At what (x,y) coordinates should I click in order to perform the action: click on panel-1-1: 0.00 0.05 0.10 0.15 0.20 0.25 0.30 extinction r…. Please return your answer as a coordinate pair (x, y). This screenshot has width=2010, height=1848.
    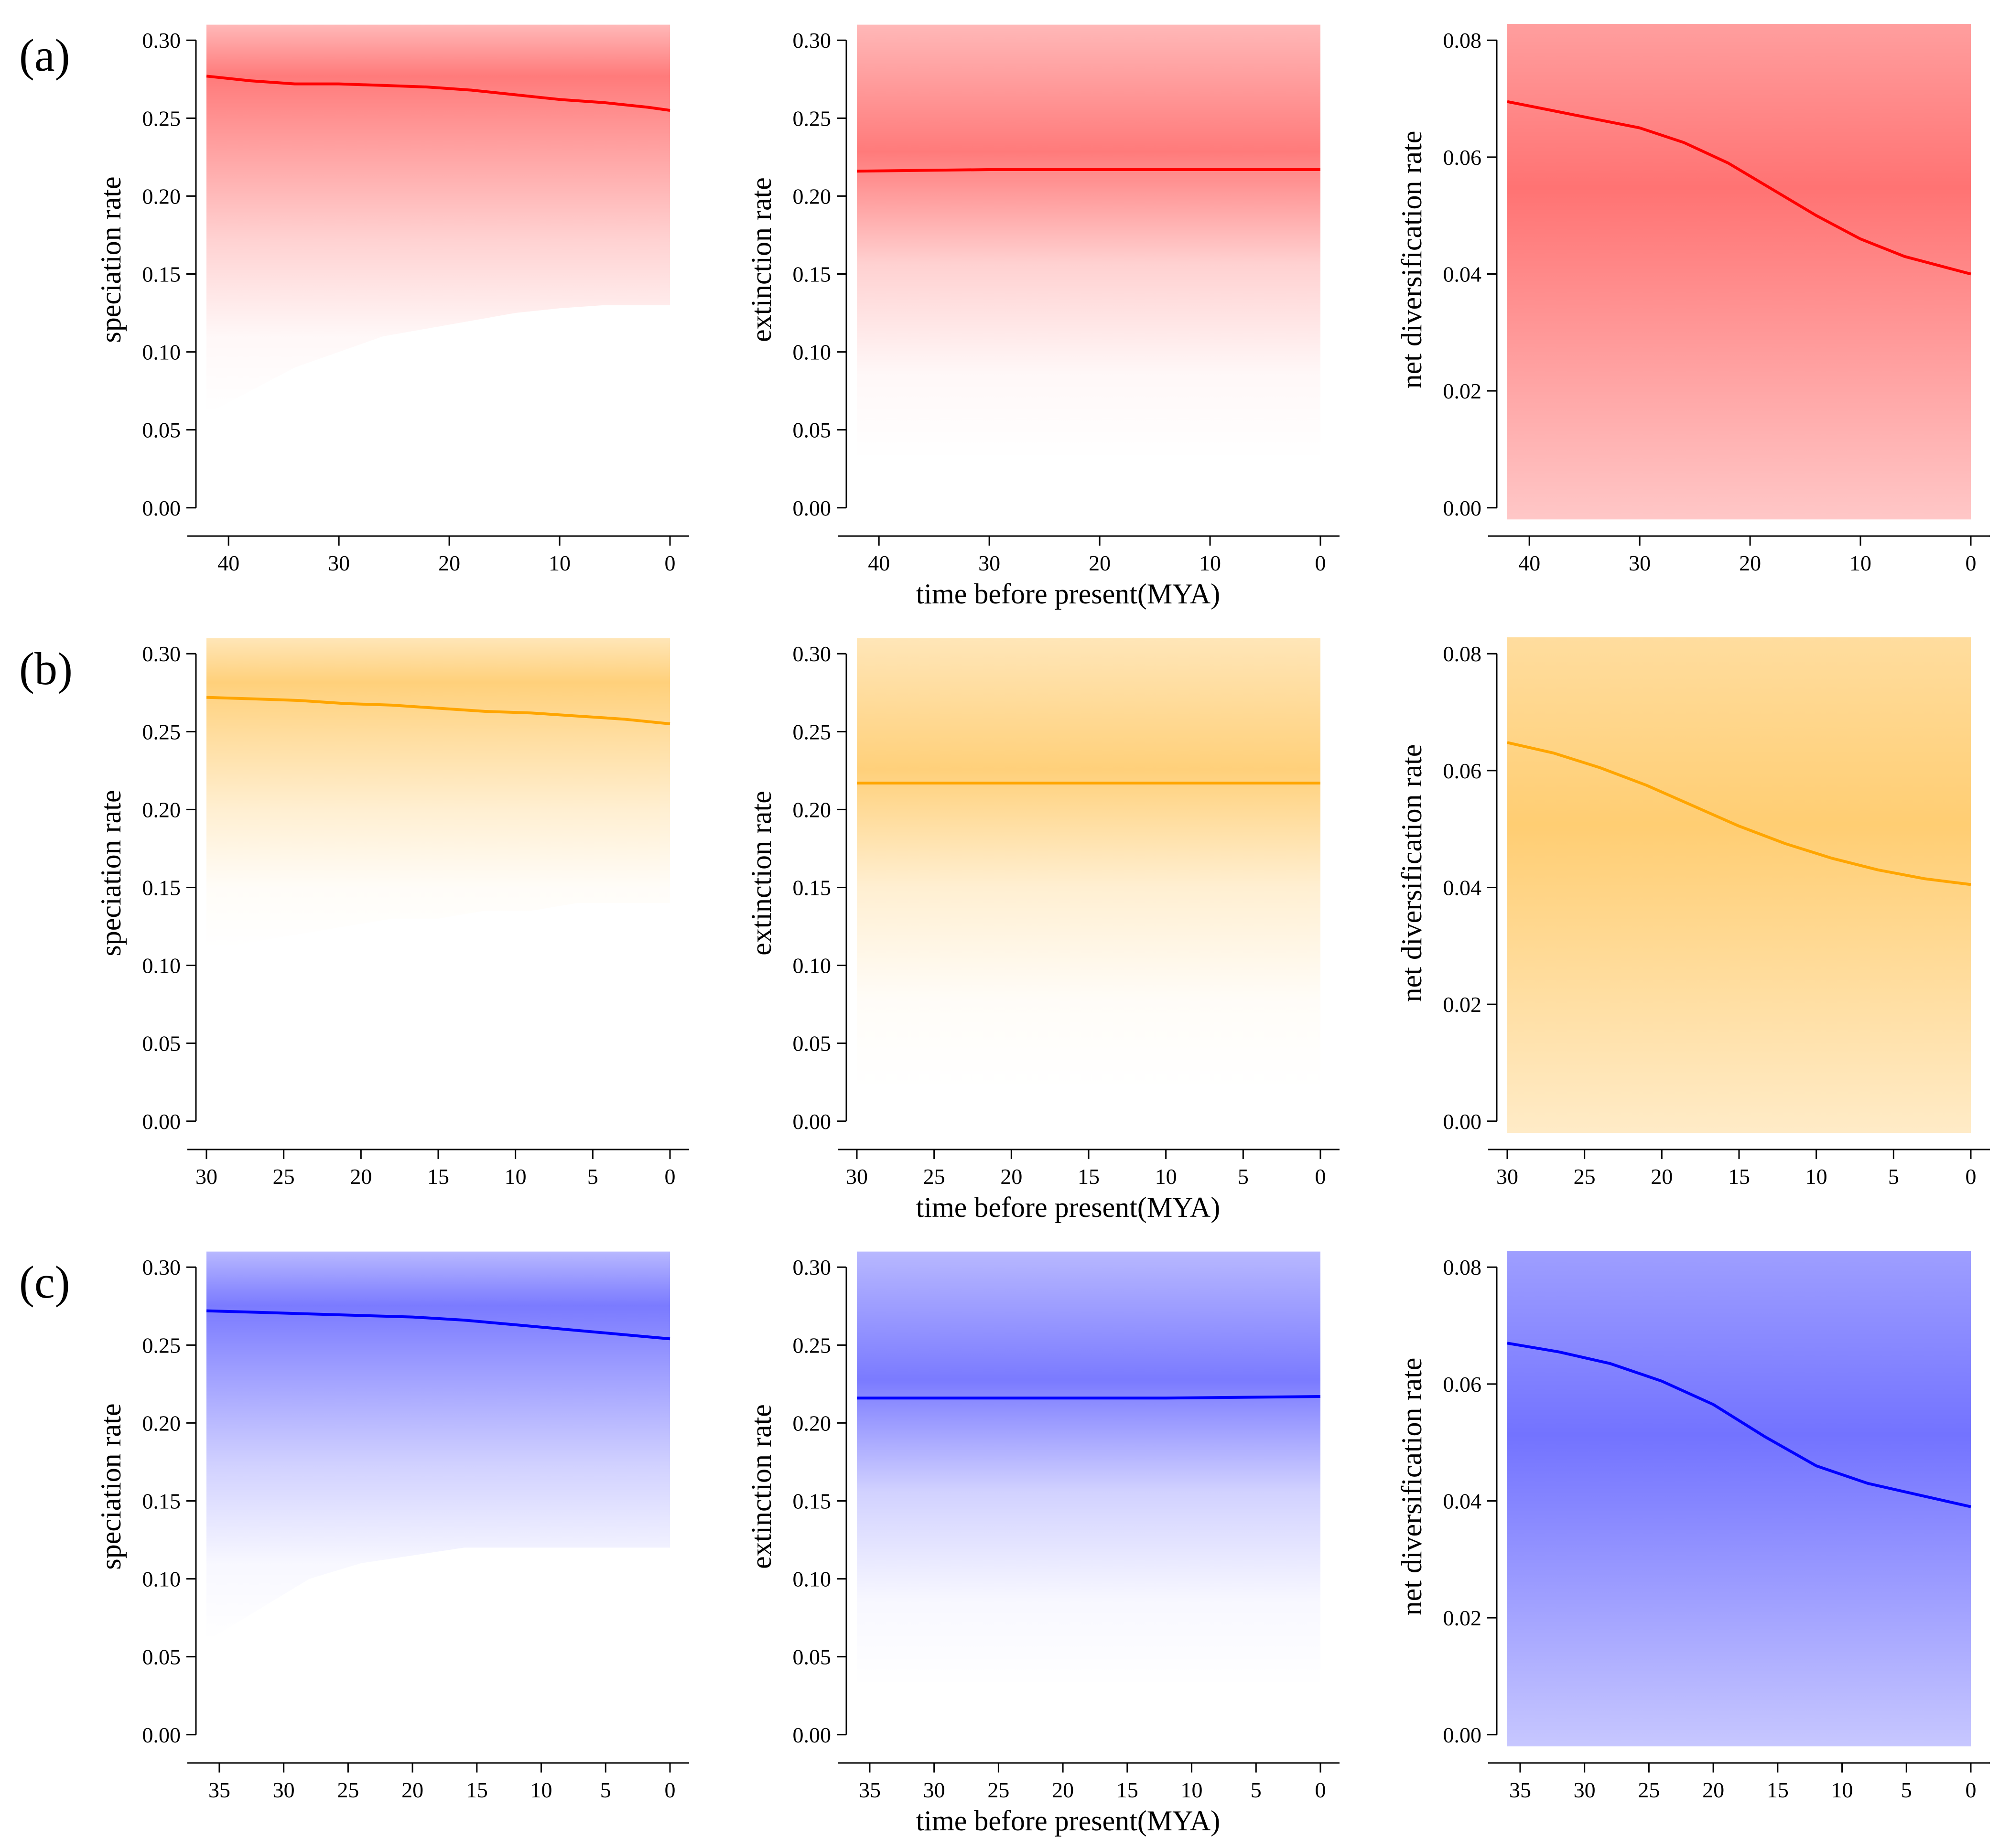
    Looking at the image, I should click on (1043, 913).